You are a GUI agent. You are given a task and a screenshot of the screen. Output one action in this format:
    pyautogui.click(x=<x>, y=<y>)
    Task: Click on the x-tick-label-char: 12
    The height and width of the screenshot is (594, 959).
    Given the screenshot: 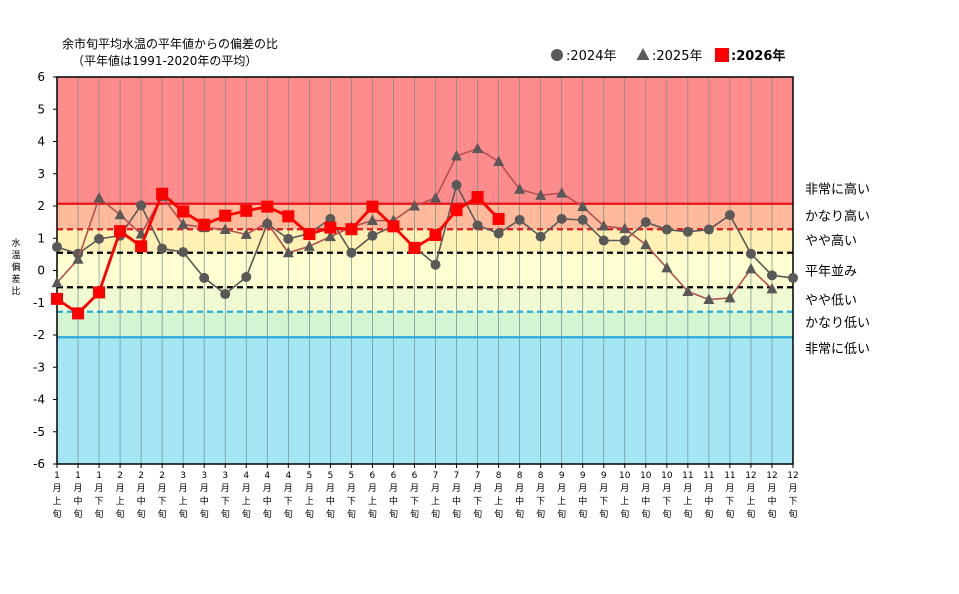 What is the action you would take?
    pyautogui.click(x=792, y=476)
    